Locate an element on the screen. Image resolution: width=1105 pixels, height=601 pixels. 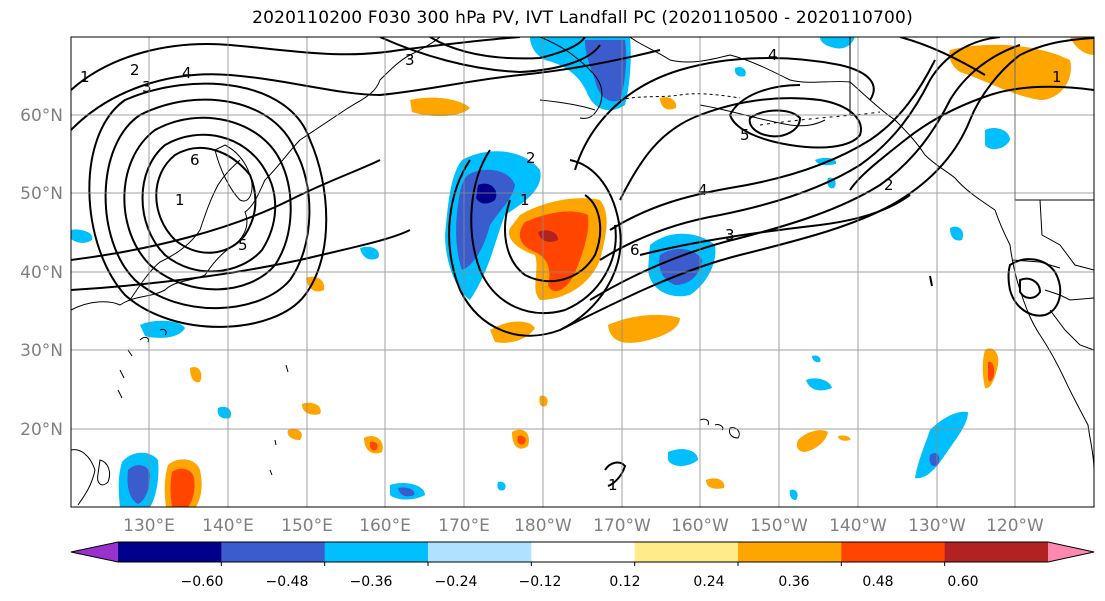
lon-label: 170°E is located at coordinates (464, 526).